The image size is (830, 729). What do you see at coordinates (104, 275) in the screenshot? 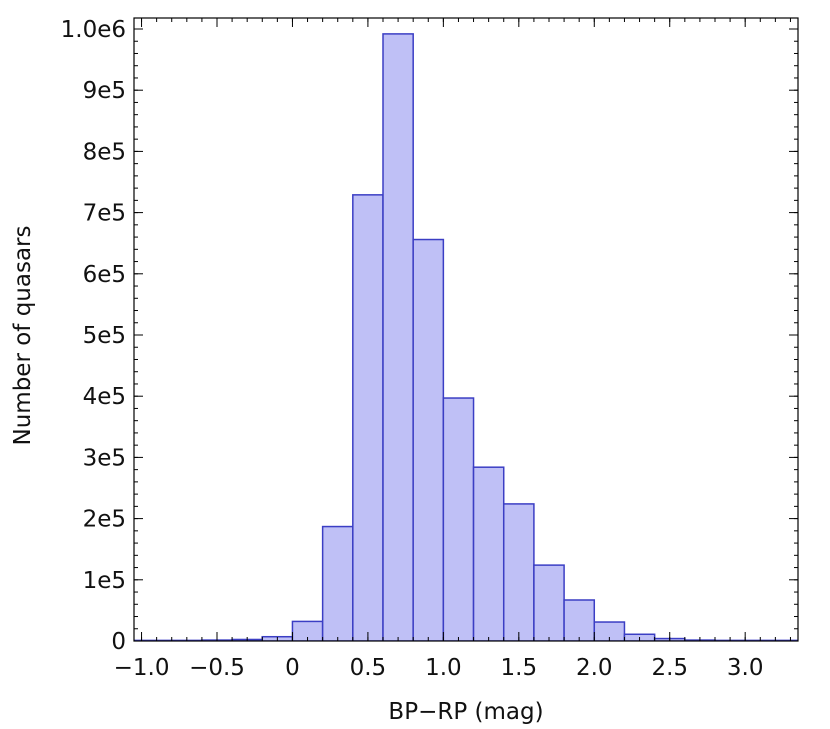
I see `y-tick-label: 6e5` at bounding box center [104, 275].